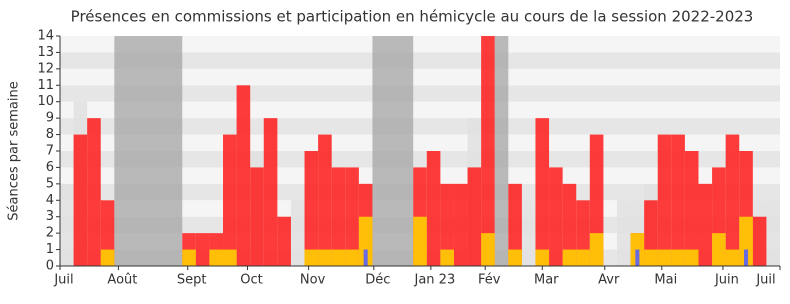 This screenshot has height=304, width=790. I want to click on y-tick-label: 9, so click(50, 118).